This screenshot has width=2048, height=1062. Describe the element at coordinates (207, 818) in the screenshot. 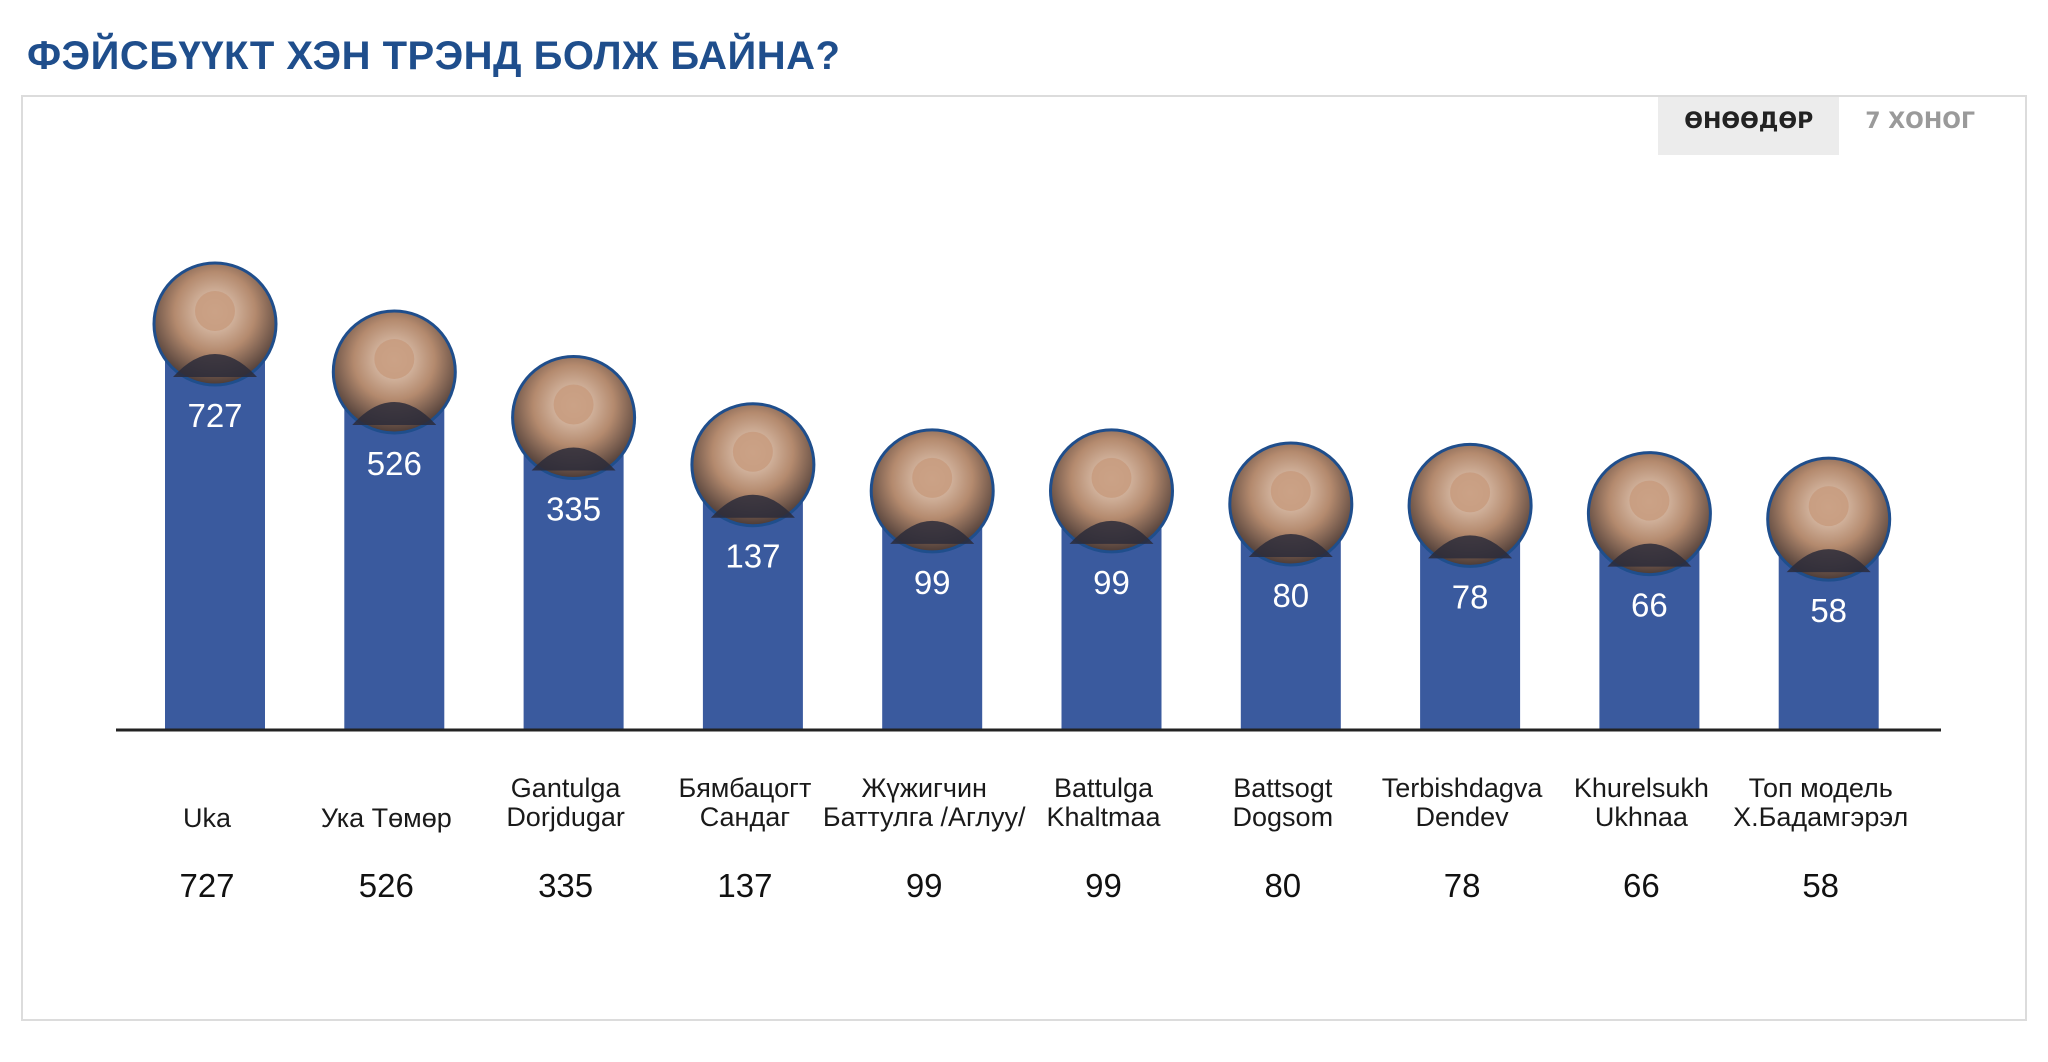

I see `category-label: Uka` at that location.